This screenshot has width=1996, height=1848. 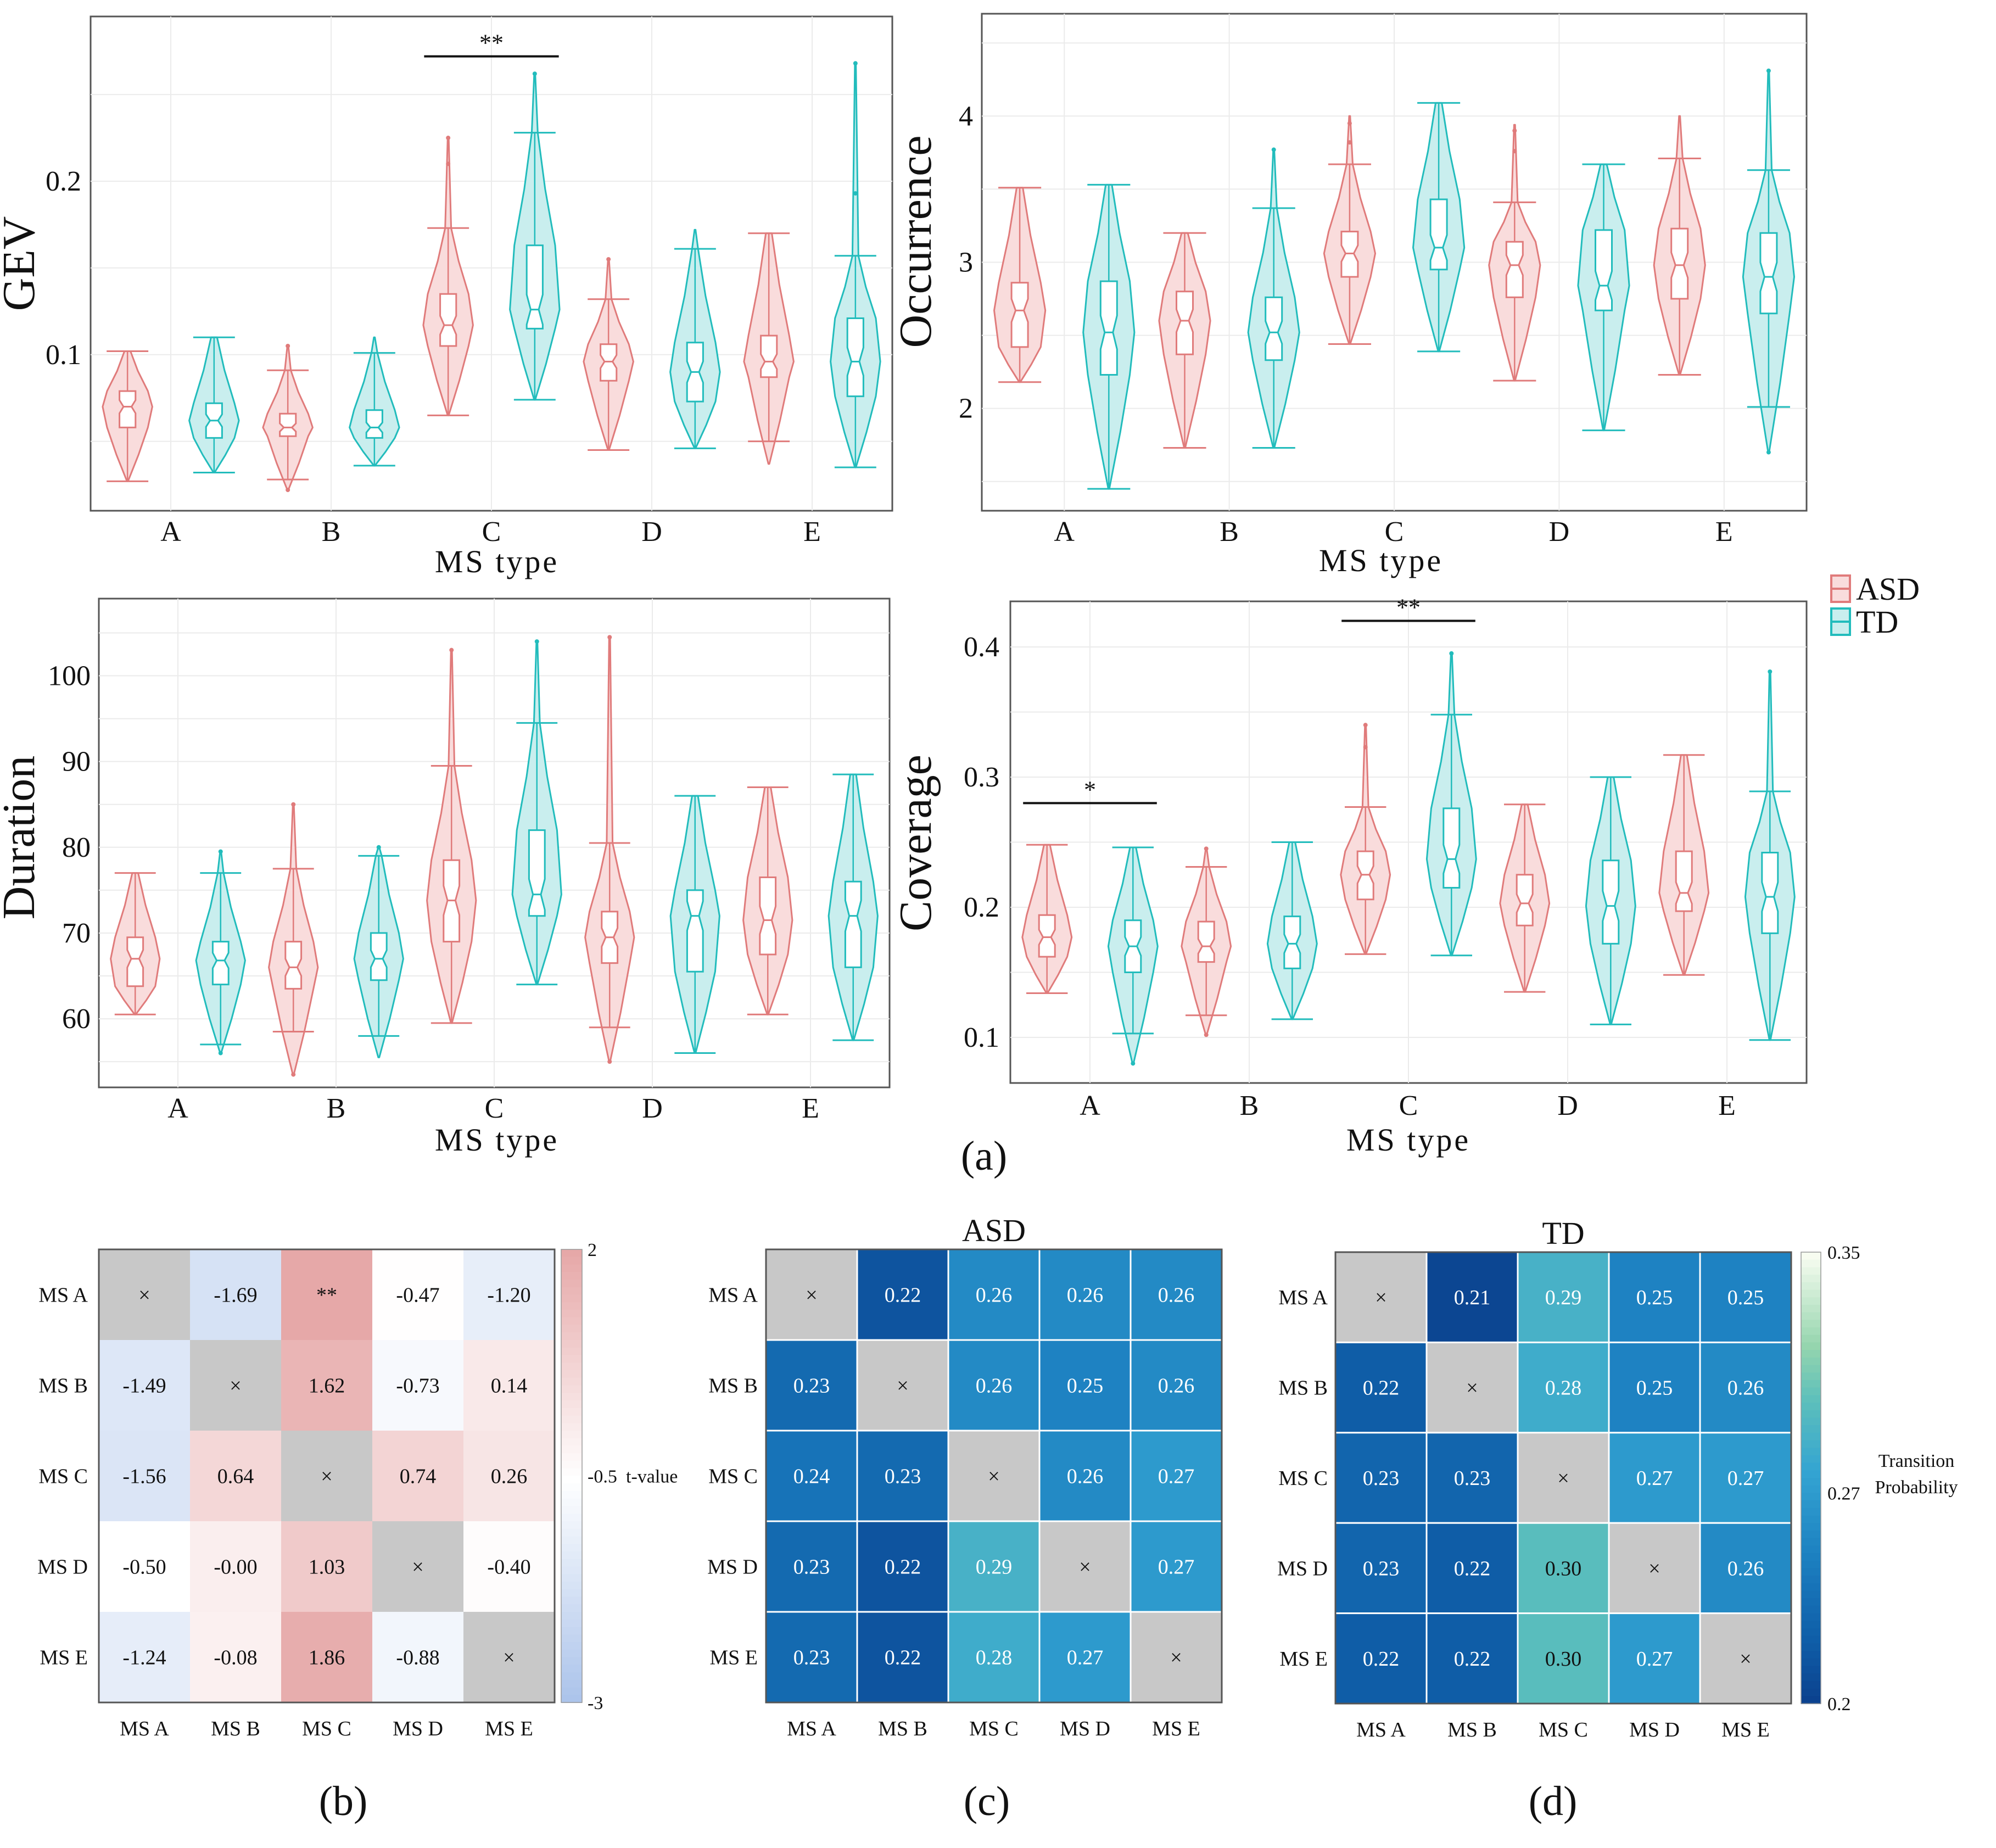 I want to click on x-tick-label: E, so click(x=812, y=532).